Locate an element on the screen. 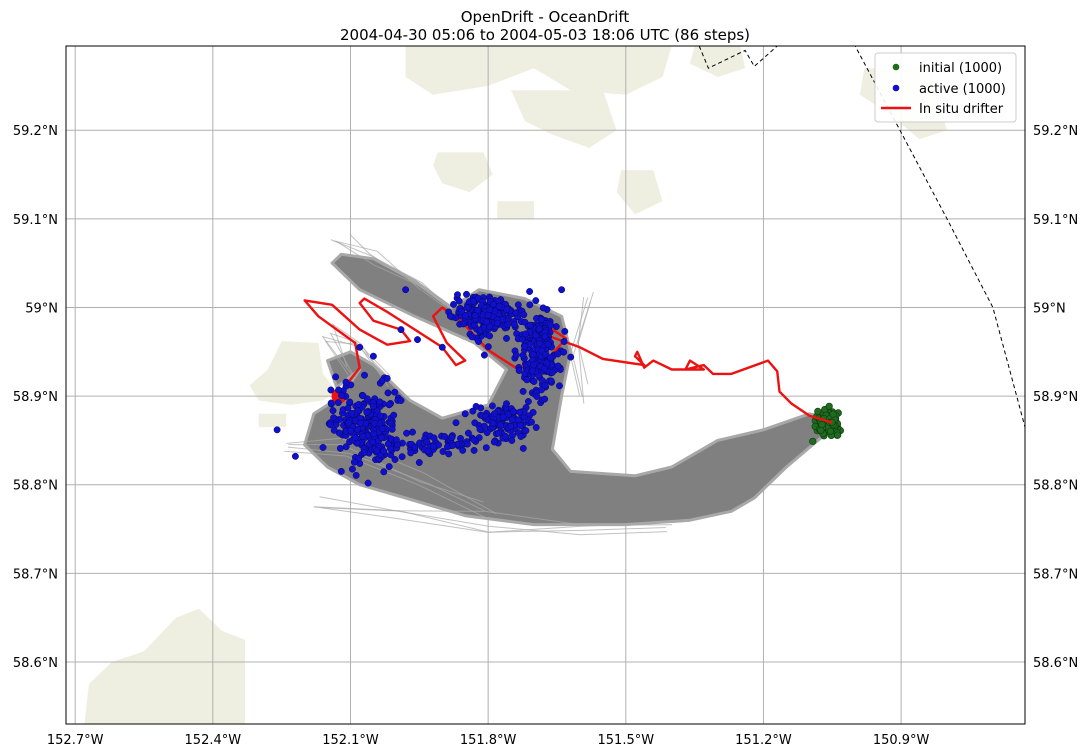 This screenshot has height=755, width=1090. lon-tick-label: 152.1°W is located at coordinates (350, 740).